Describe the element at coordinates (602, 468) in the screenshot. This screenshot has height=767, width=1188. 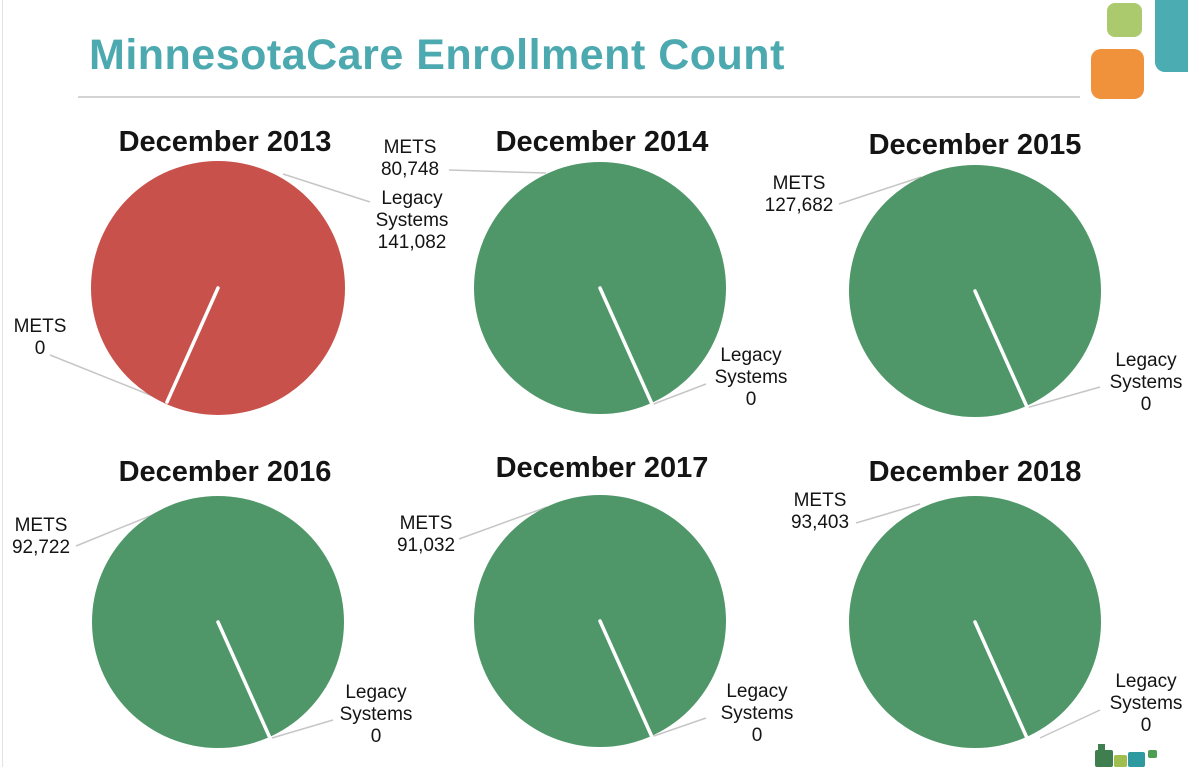
I see `chart-title-2017: December 2017` at that location.